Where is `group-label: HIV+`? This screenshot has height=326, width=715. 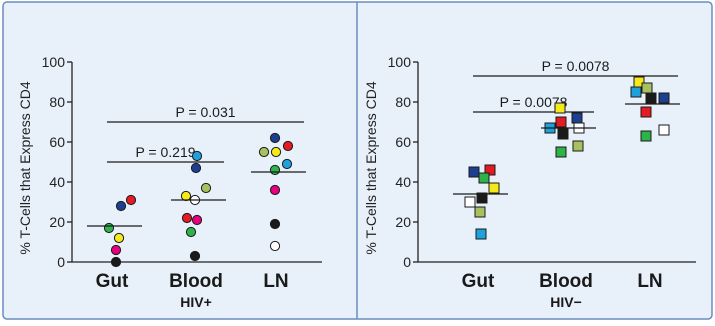
group-label: HIV+ is located at coordinates (196, 302).